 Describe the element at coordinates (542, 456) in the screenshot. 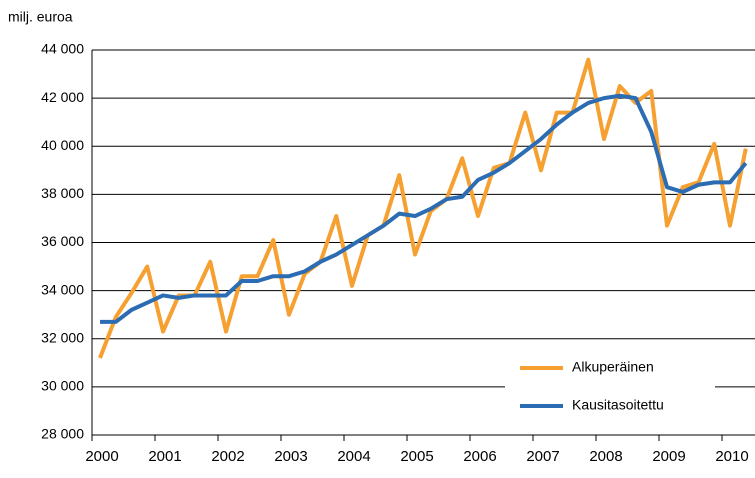

I see `x-tick-label: 2007` at that location.